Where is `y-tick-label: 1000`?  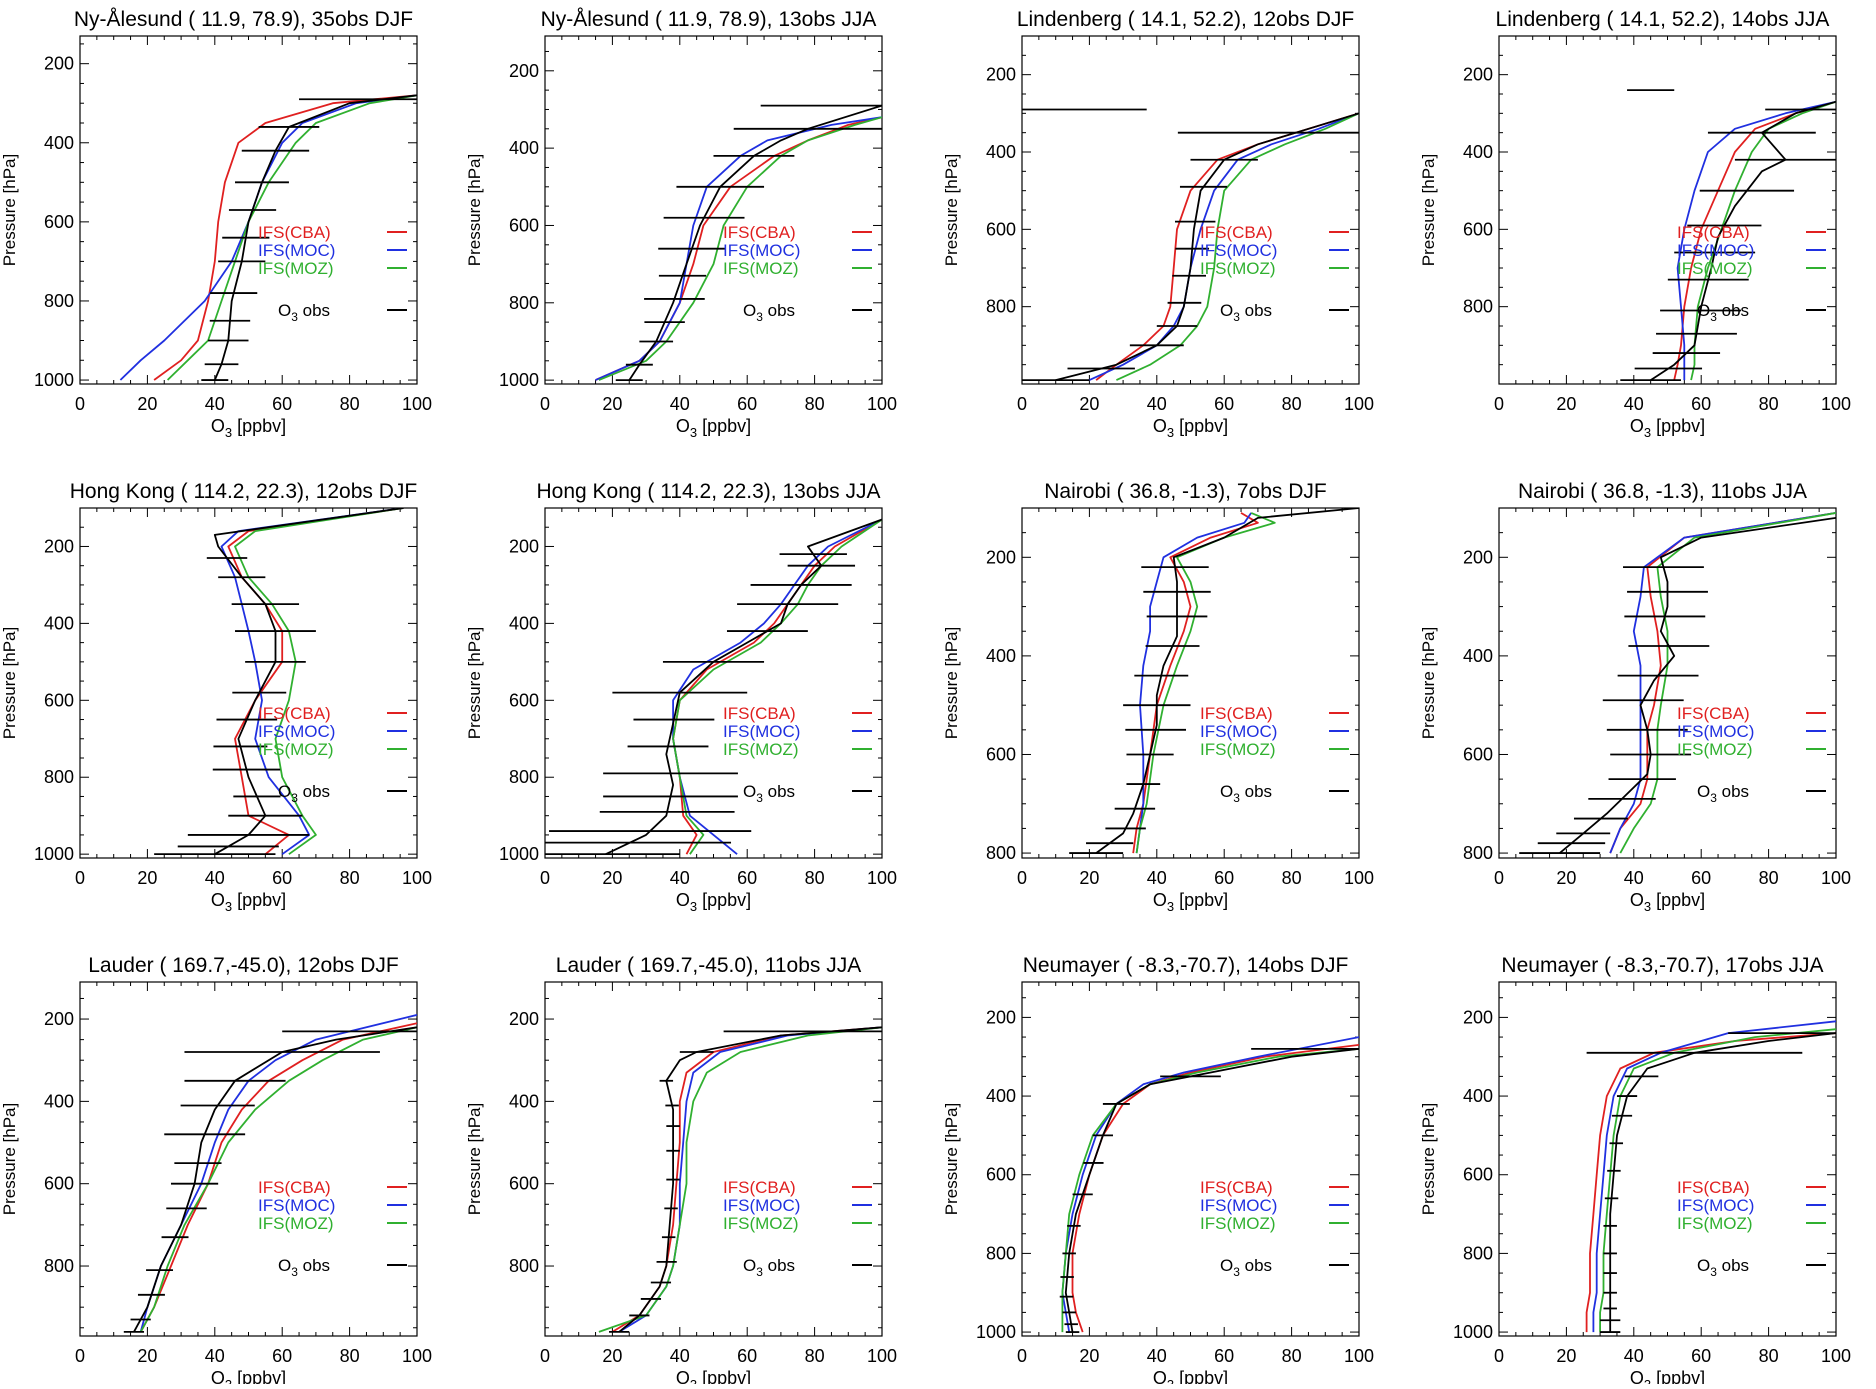 y-tick-label: 1000 is located at coordinates (1473, 1332).